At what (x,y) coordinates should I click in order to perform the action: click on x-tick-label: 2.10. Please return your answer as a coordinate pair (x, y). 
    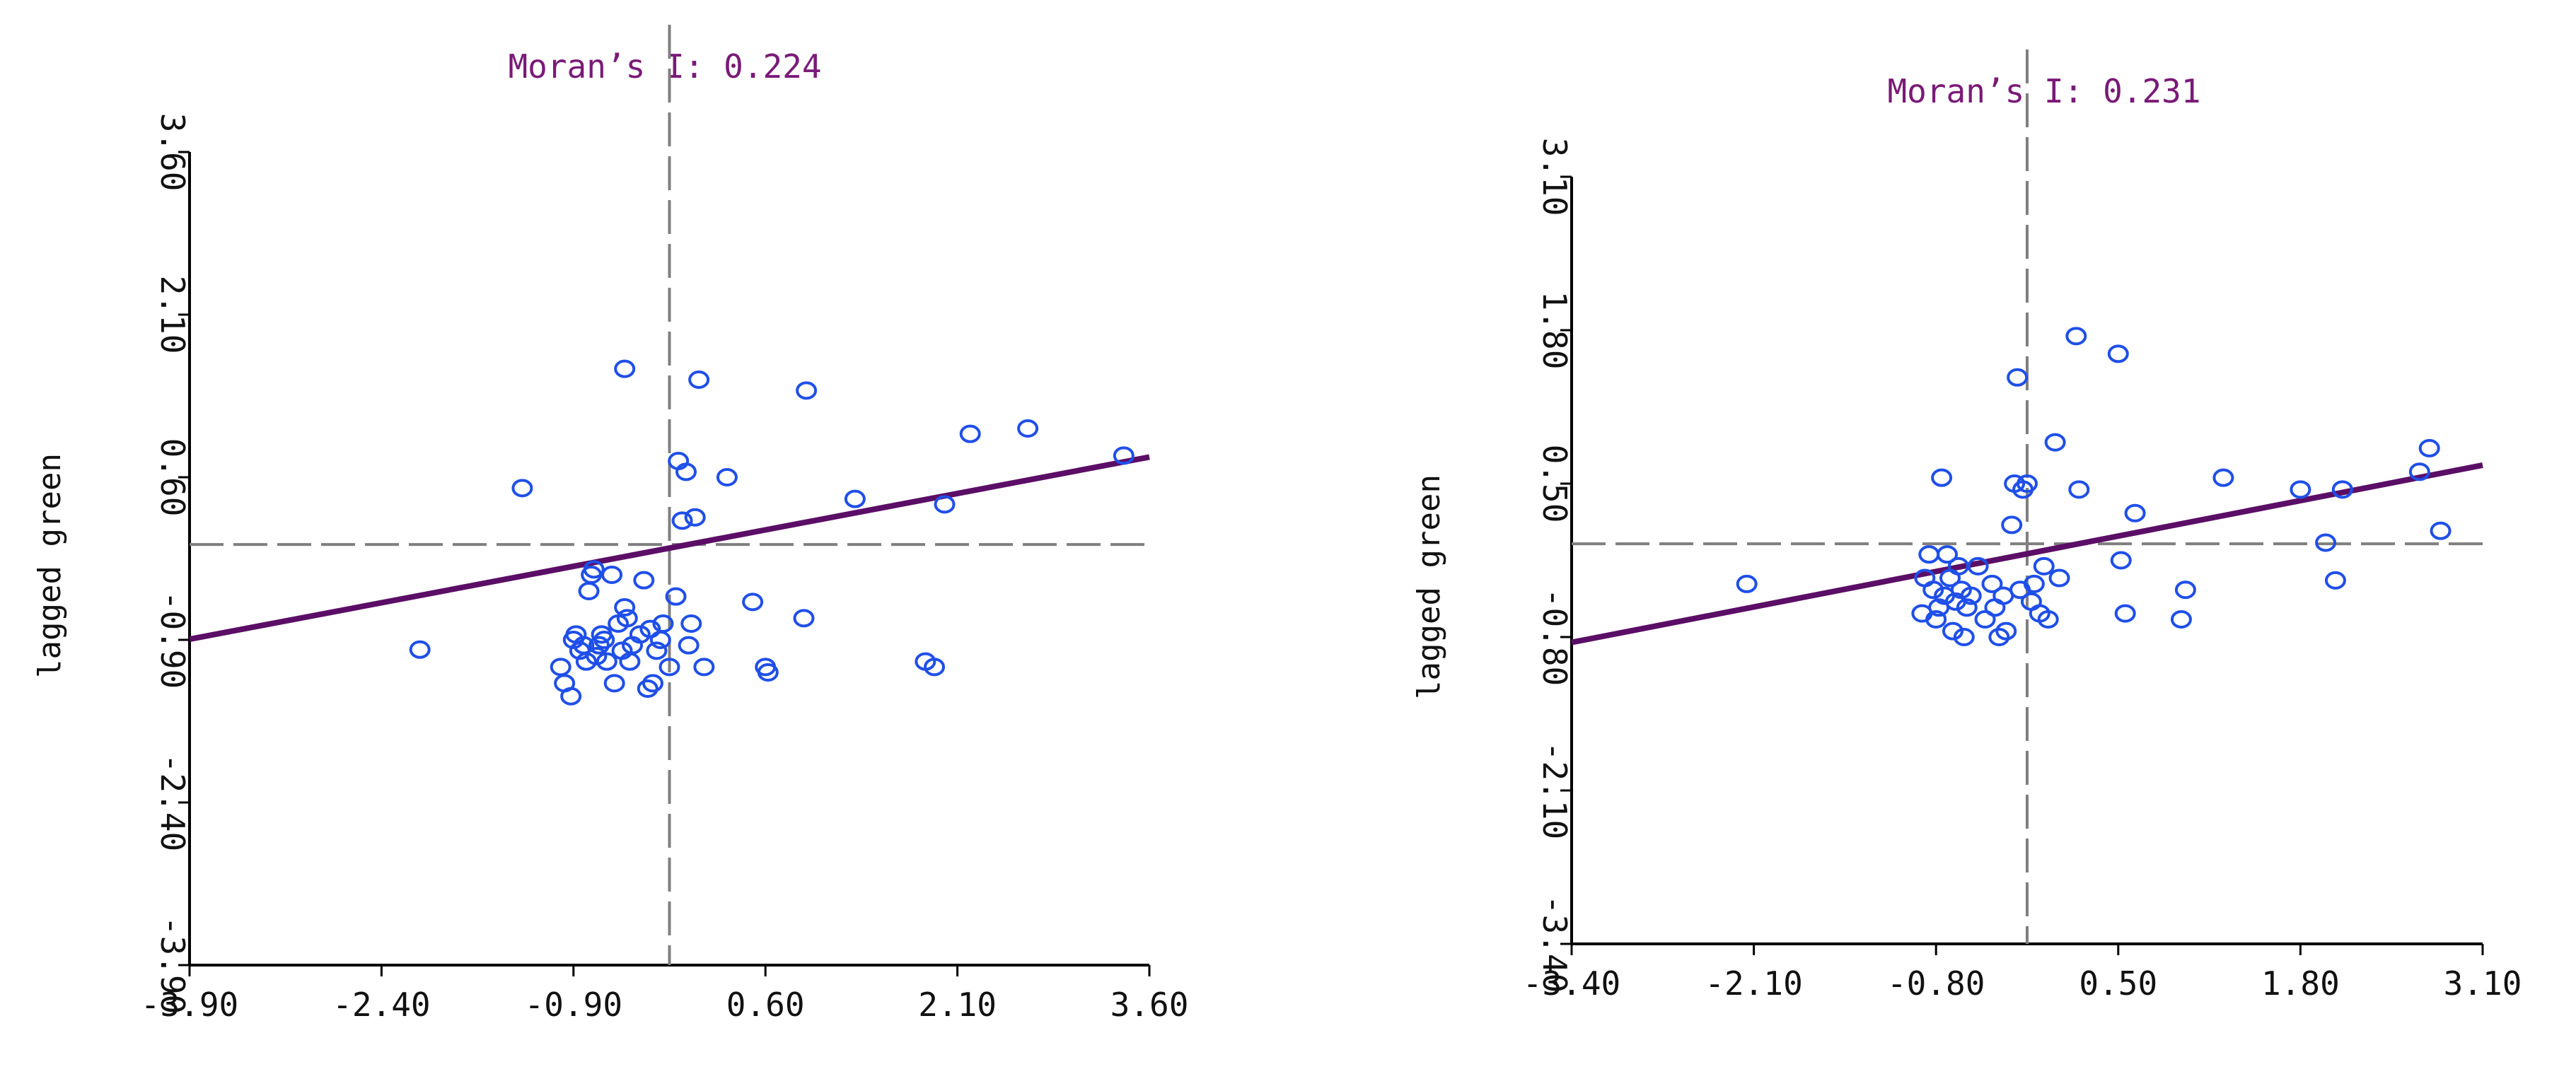
    Looking at the image, I should click on (957, 1005).